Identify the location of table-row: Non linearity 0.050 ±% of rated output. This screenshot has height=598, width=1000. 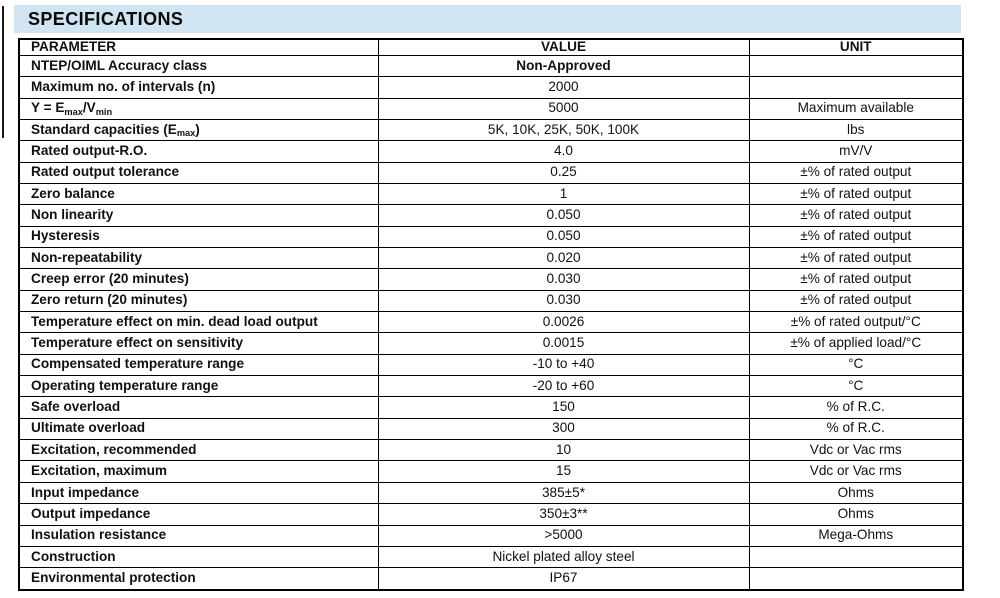
(491, 215).